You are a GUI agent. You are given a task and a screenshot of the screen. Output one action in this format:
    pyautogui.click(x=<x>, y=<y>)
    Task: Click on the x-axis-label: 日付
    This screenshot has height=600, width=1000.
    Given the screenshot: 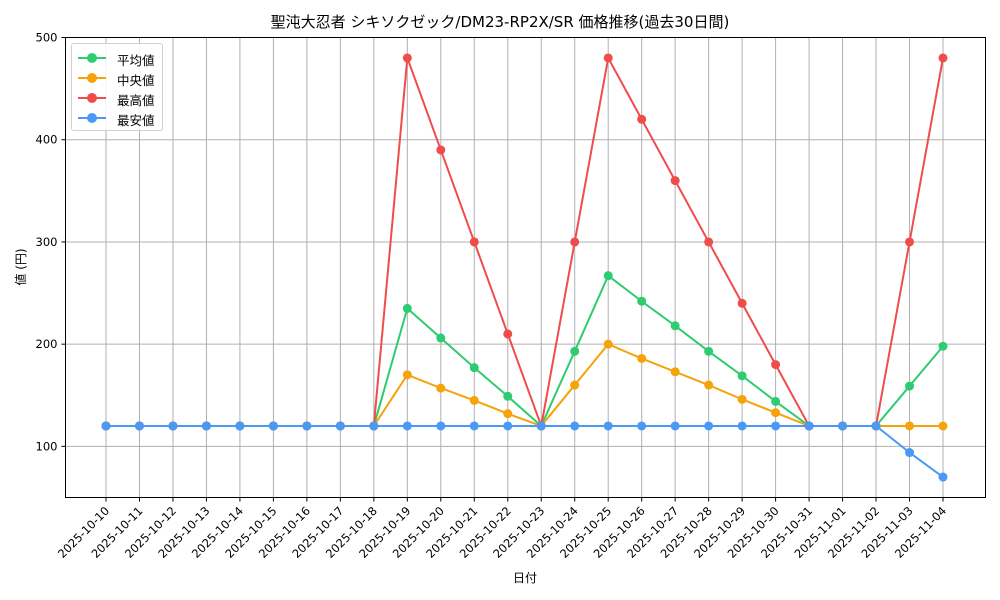 What is the action you would take?
    pyautogui.click(x=525, y=578)
    